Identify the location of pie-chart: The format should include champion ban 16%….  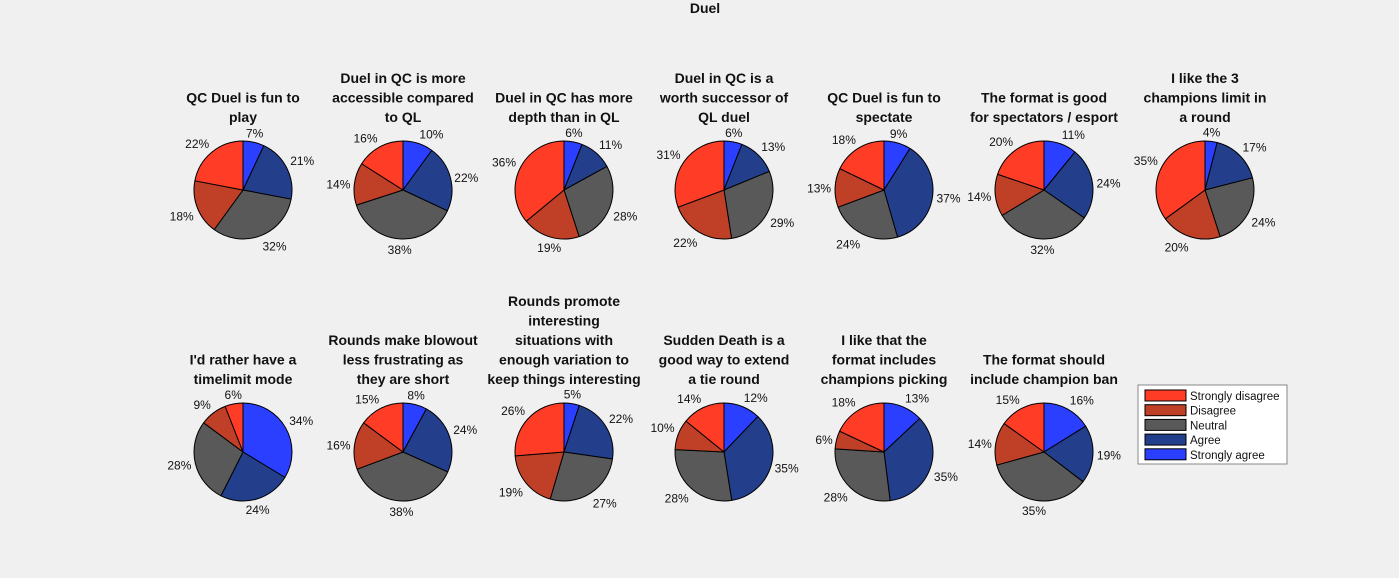
(1044, 435).